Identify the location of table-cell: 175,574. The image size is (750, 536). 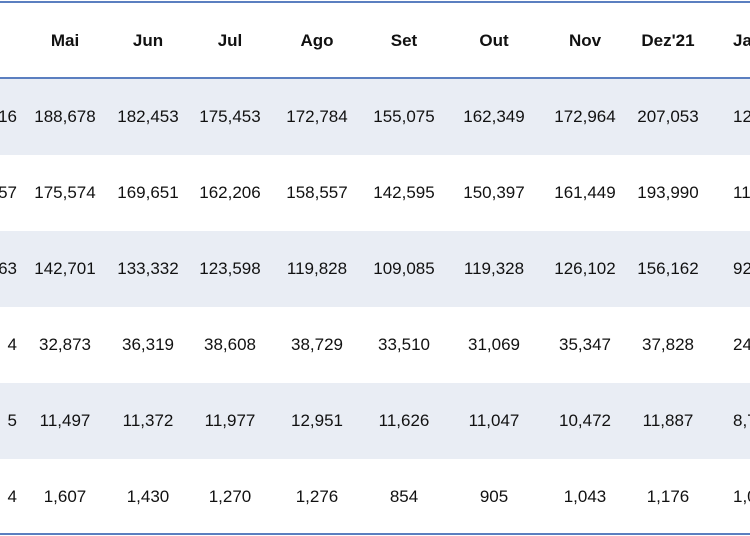
(65, 192).